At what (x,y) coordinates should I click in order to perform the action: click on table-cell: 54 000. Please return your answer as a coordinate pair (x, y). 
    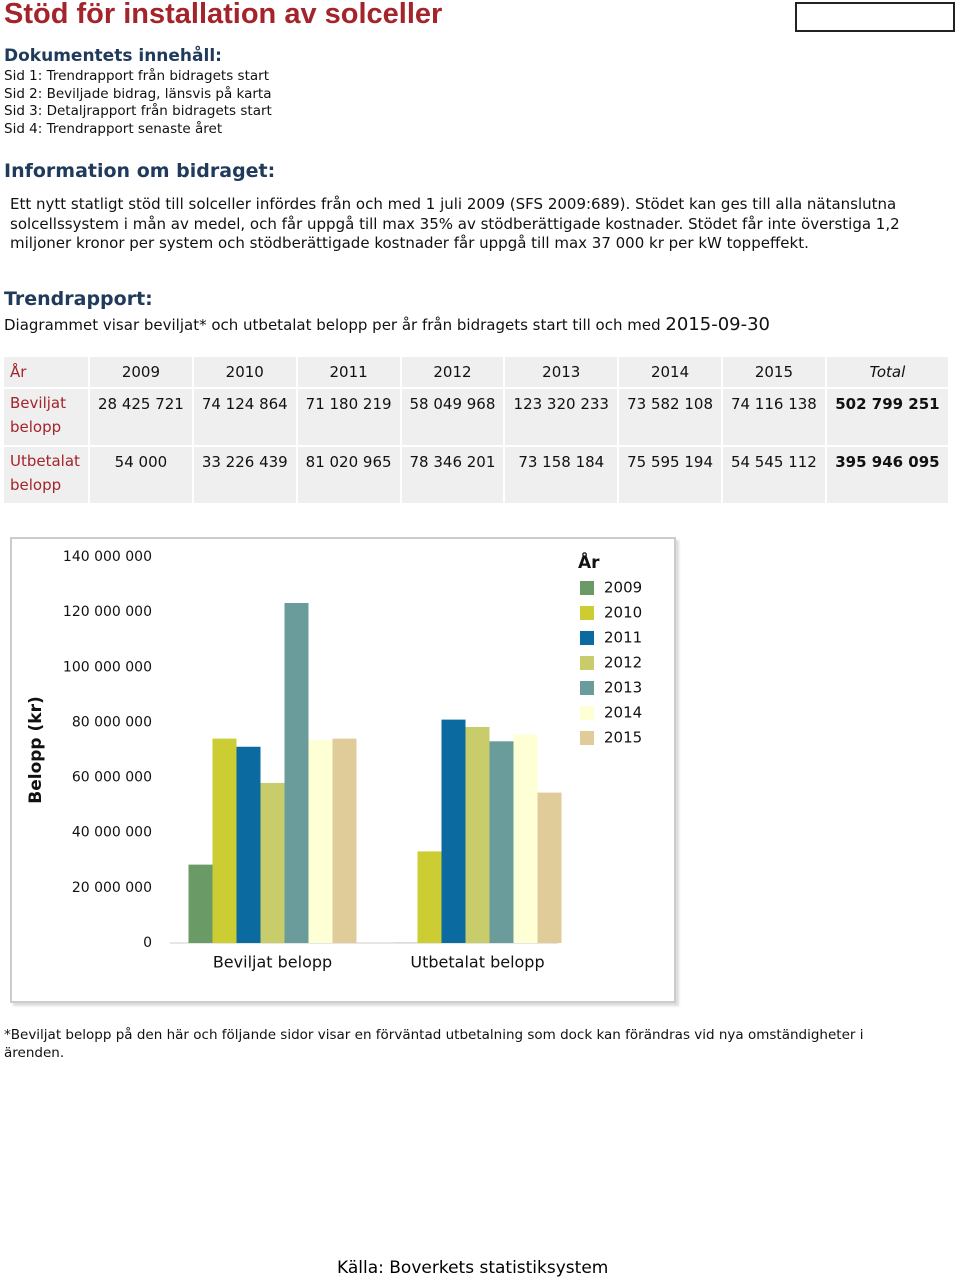
    Looking at the image, I should click on (141, 475).